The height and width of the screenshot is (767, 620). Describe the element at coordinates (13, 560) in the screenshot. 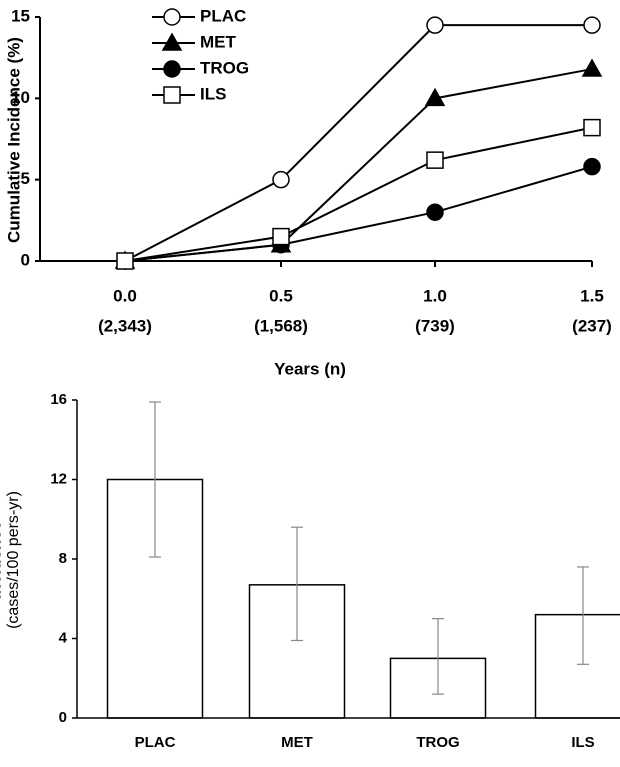

I see `y-axis-label: (cases/100 pers-yr)` at that location.